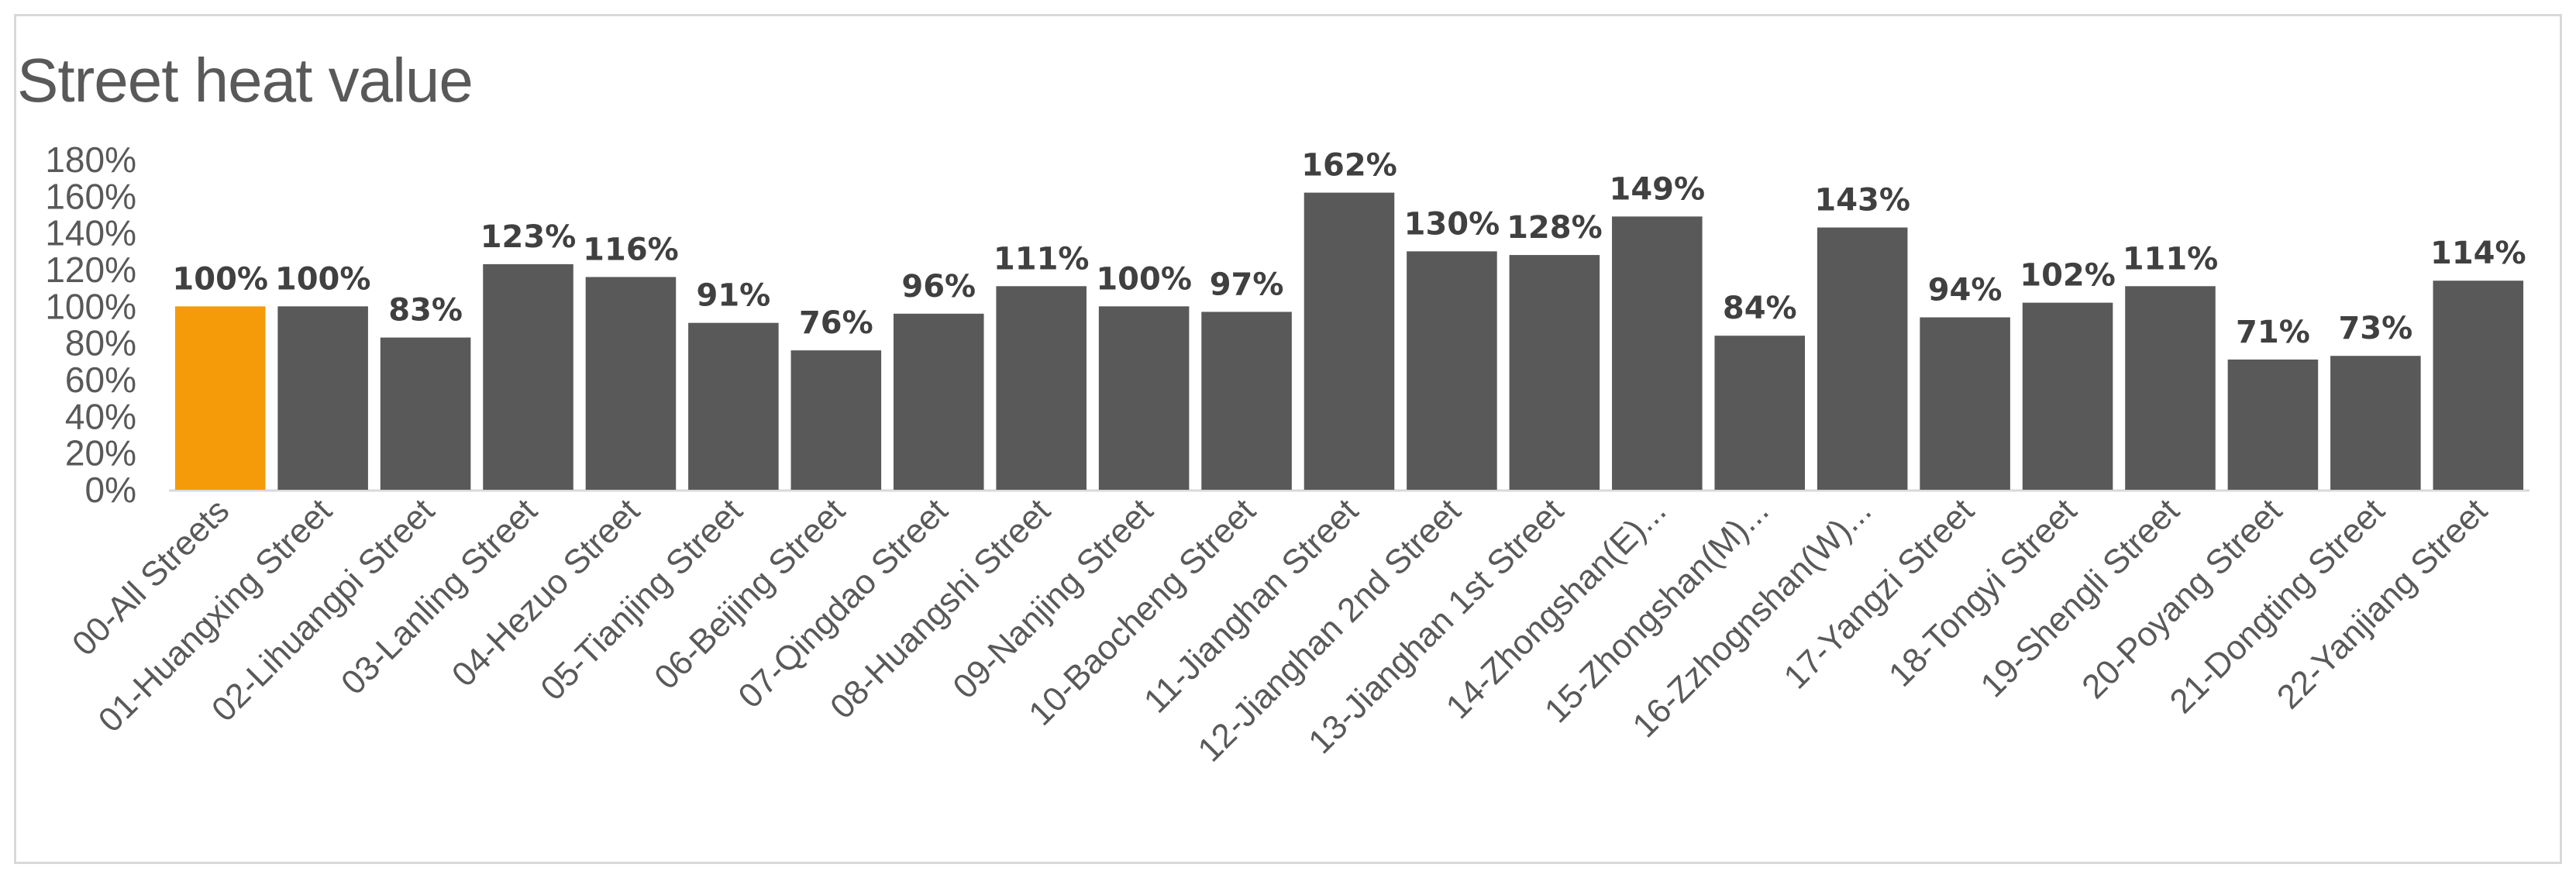  I want to click on data-label: 123%, so click(528, 237).